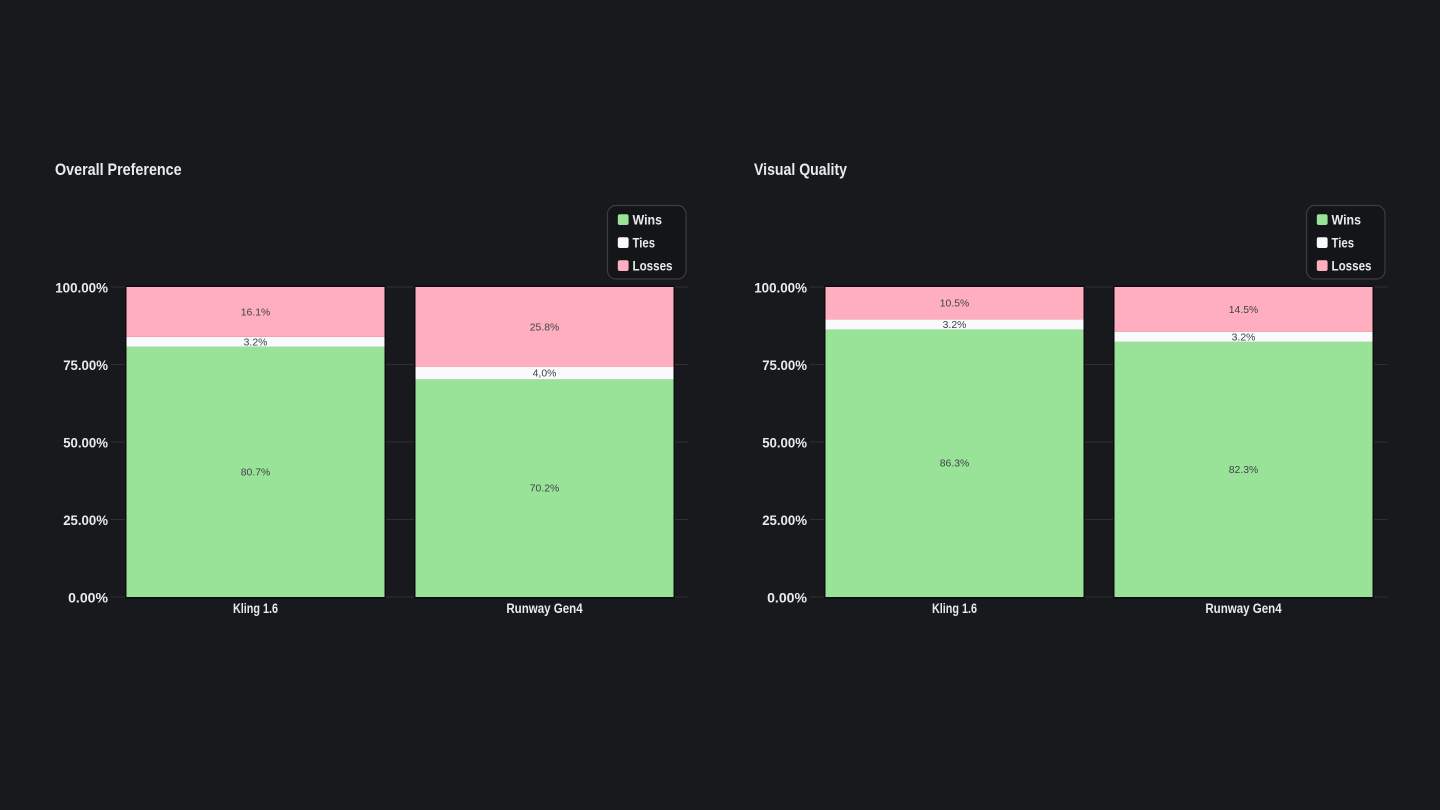 The image size is (1440, 810). What do you see at coordinates (544, 489) in the screenshot?
I see `svg-text: 70.2%` at bounding box center [544, 489].